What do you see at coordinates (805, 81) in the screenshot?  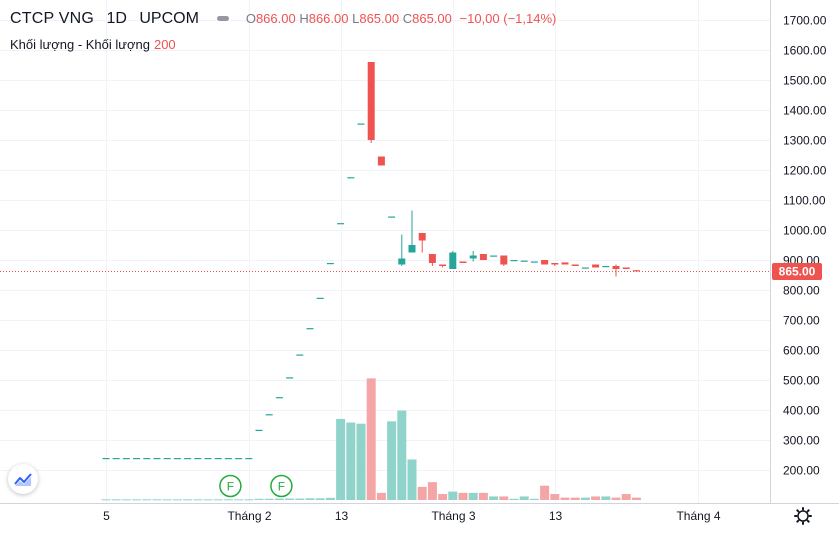 I see `price-axis-label: 1500.00` at bounding box center [805, 81].